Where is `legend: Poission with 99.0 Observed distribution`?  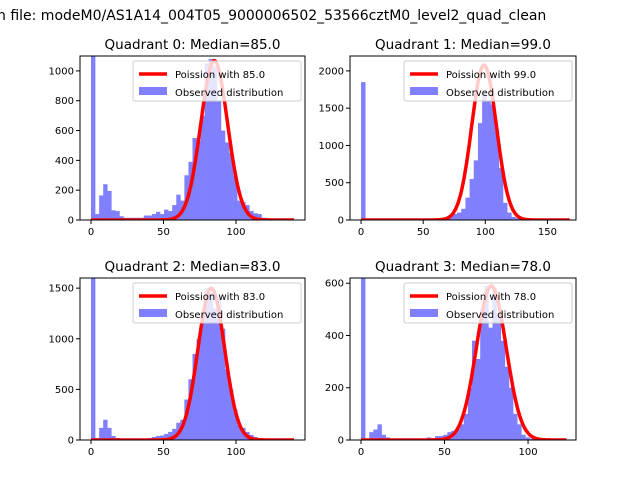 legend: Poission with 99.0 Observed distribution is located at coordinates (488, 81).